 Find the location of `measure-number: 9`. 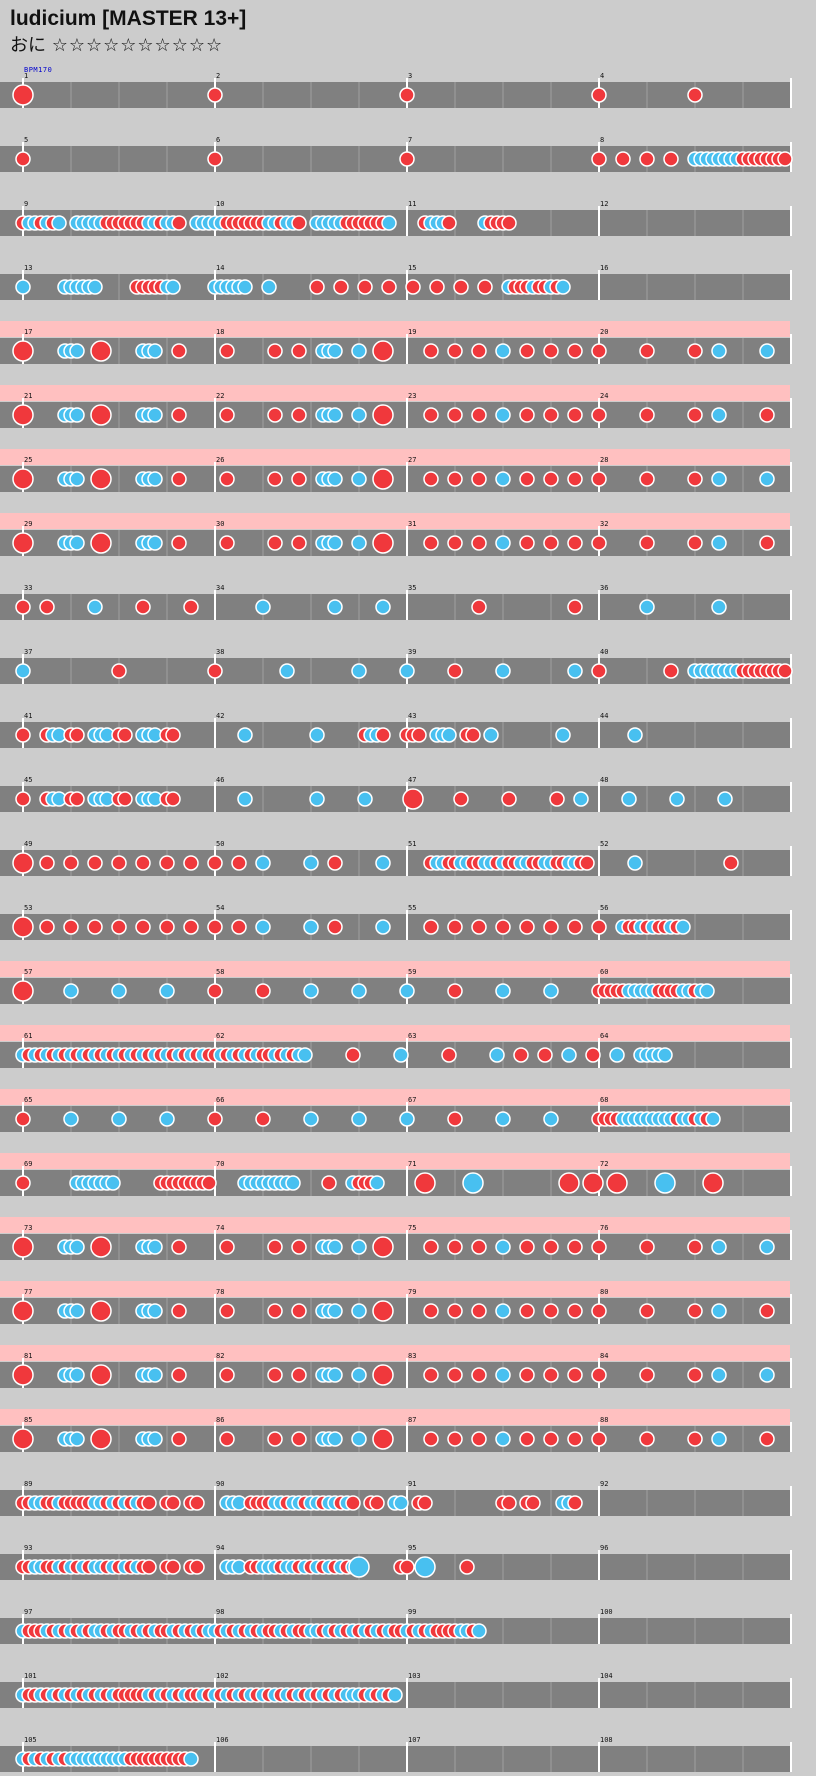

measure-number: 9 is located at coordinates (26, 204).